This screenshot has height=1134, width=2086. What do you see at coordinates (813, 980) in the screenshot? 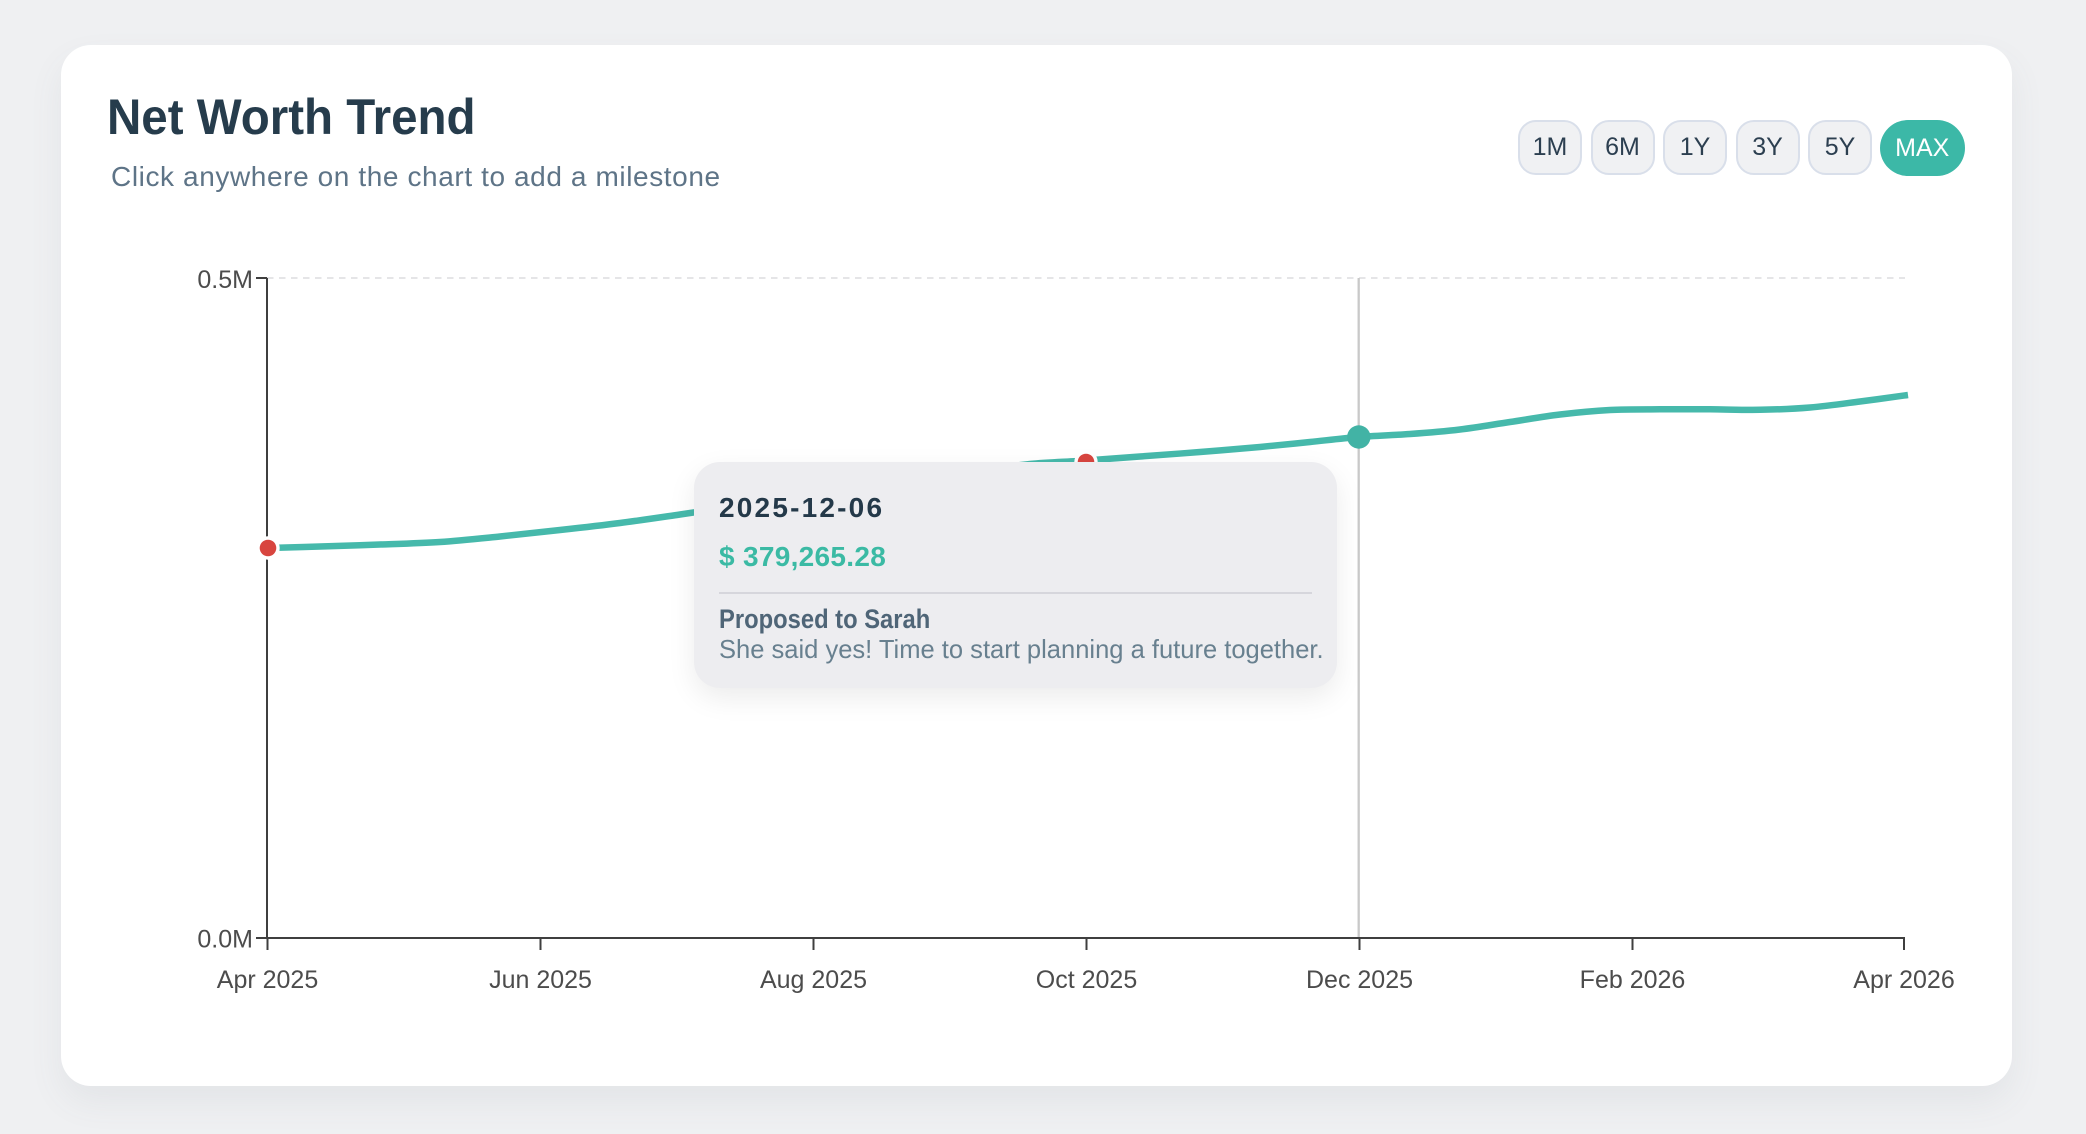
I see `svg-text: Aug 2025` at bounding box center [813, 980].